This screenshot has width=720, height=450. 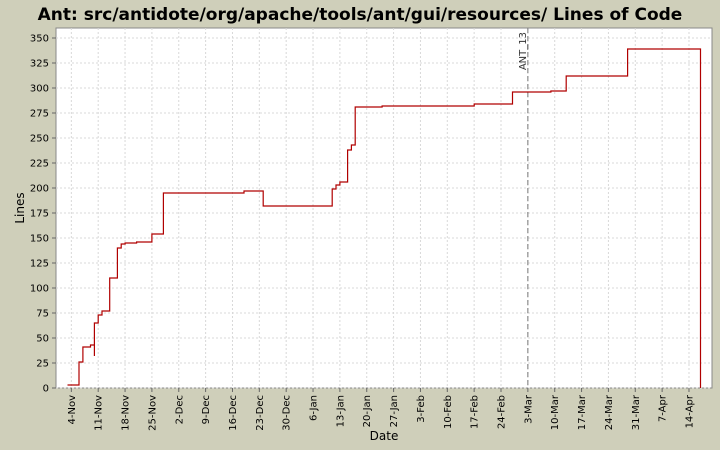 What do you see at coordinates (39, 64) in the screenshot?
I see `y-tick-label: 325` at bounding box center [39, 64].